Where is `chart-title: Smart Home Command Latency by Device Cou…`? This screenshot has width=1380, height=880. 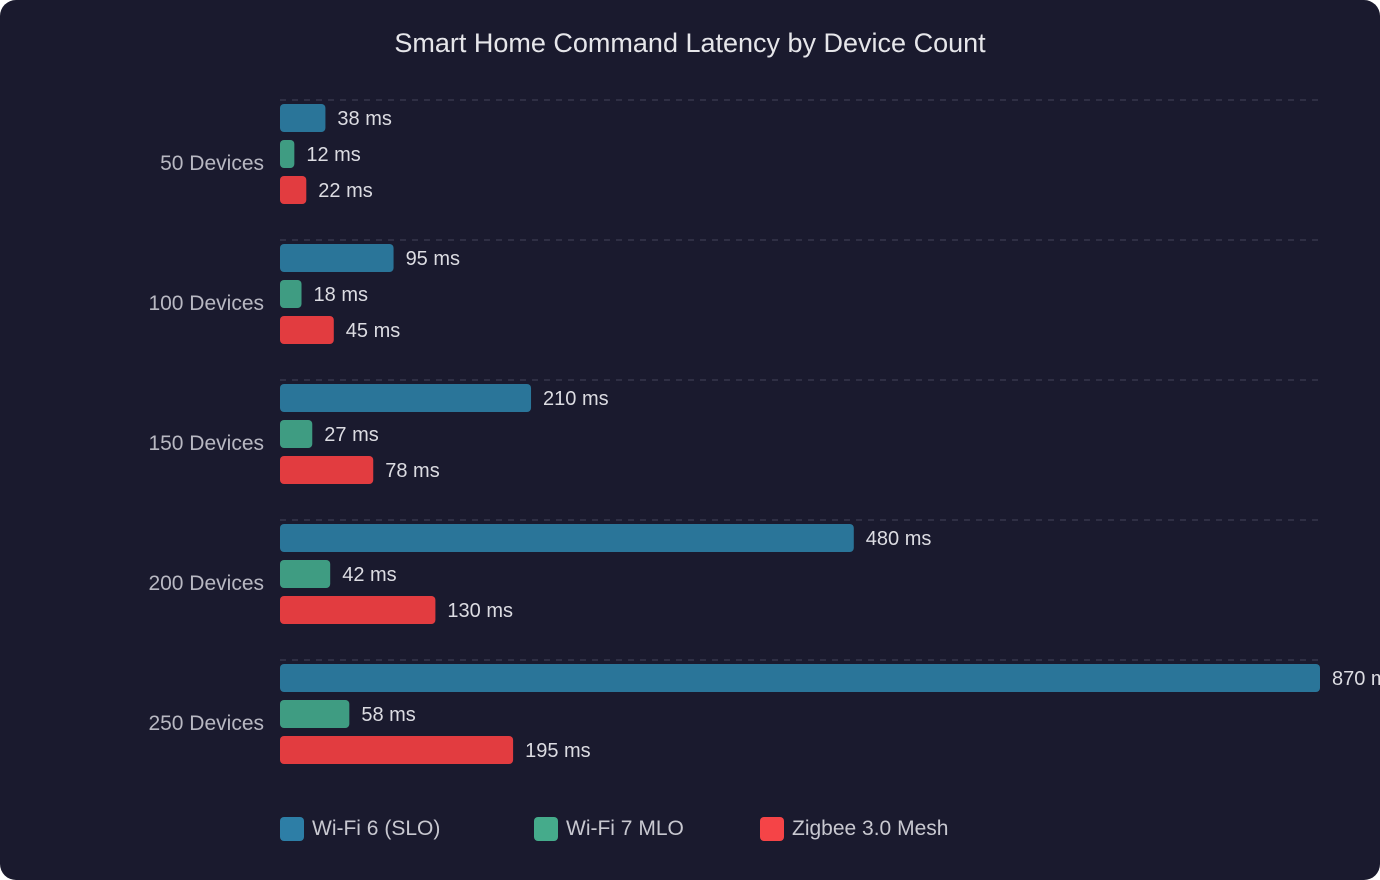 chart-title: Smart Home Command Latency by Device Cou… is located at coordinates (690, 43).